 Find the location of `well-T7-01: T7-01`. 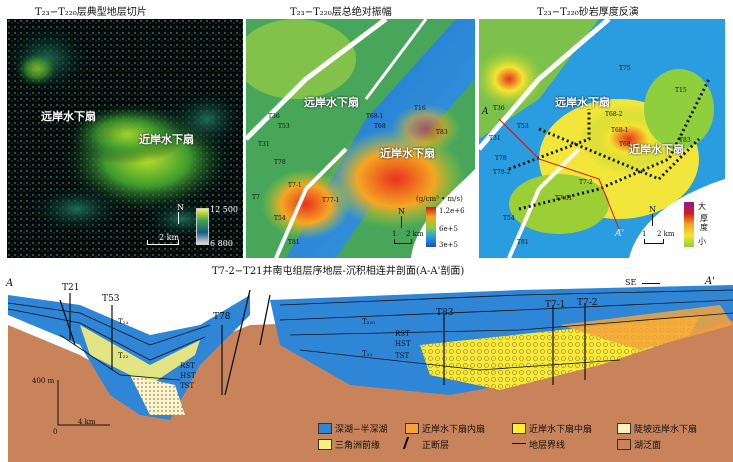

well-T7-01: T7-01 is located at coordinates (564, 198).